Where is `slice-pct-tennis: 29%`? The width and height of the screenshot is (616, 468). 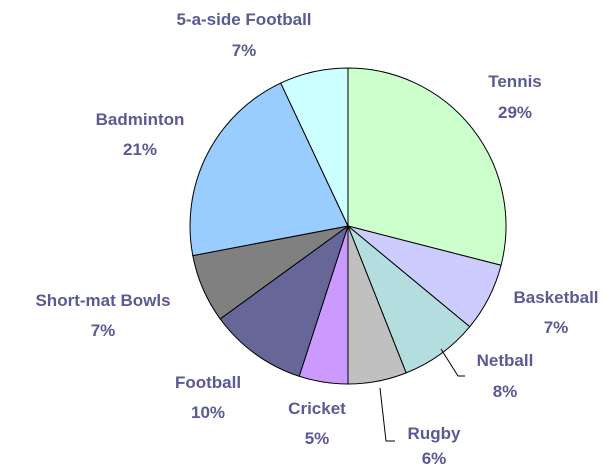 slice-pct-tennis: 29% is located at coordinates (515, 112).